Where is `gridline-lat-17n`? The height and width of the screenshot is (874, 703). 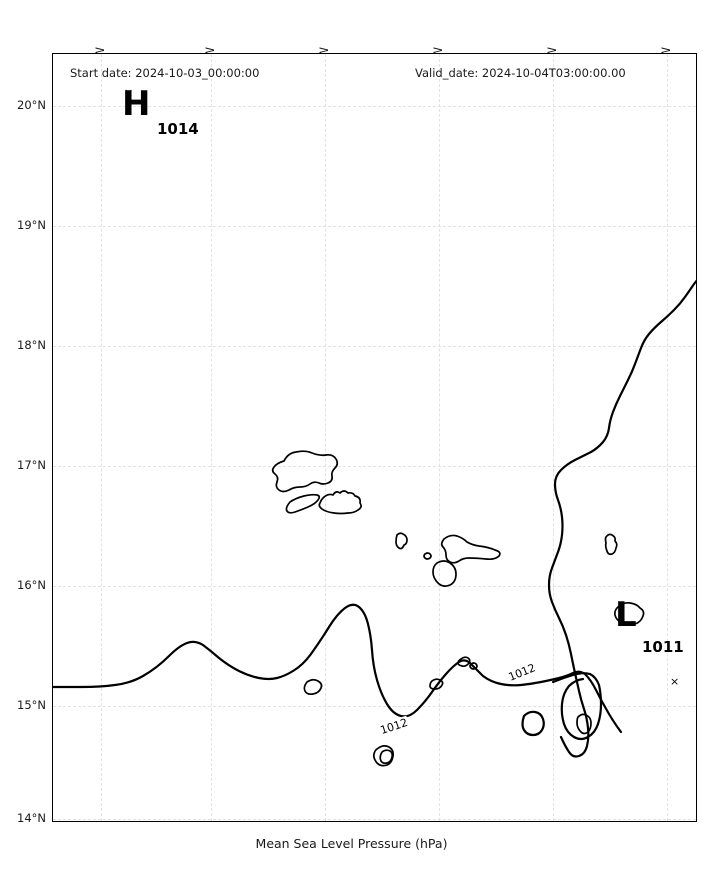
gridline-lat-17n is located at coordinates (374, 466).